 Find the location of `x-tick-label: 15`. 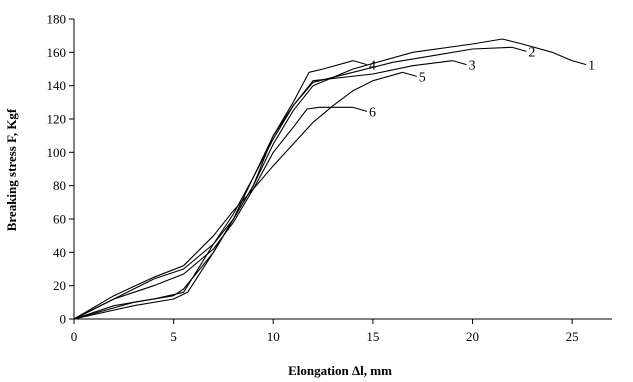

x-tick-label: 15 is located at coordinates (372, 336).